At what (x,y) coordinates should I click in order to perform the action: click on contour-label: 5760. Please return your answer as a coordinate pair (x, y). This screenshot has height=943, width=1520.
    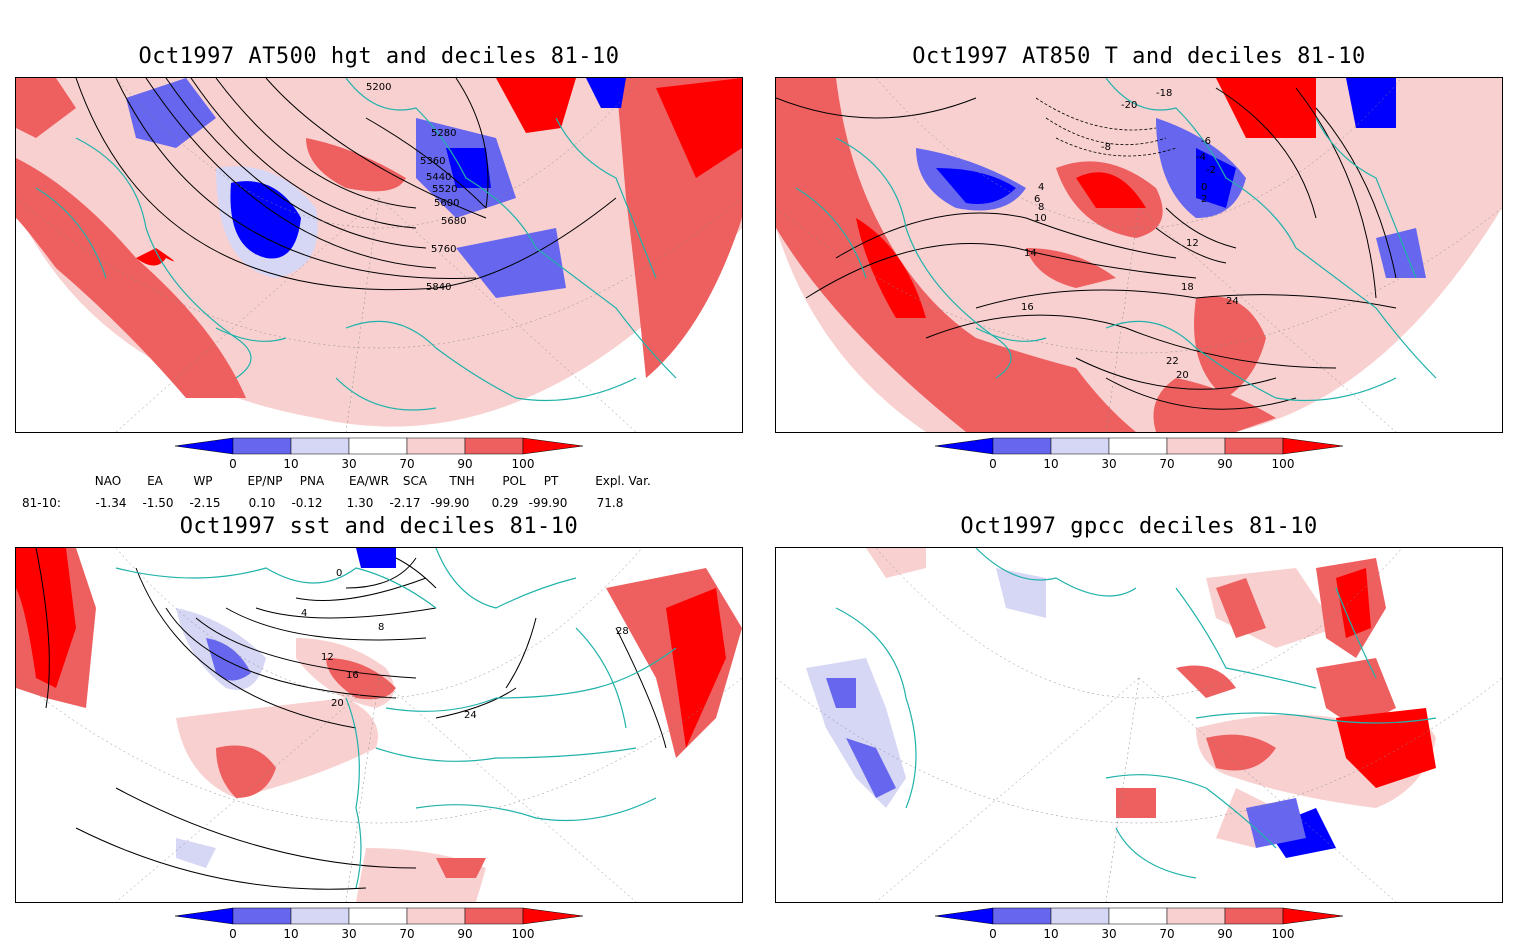
    Looking at the image, I should click on (443, 249).